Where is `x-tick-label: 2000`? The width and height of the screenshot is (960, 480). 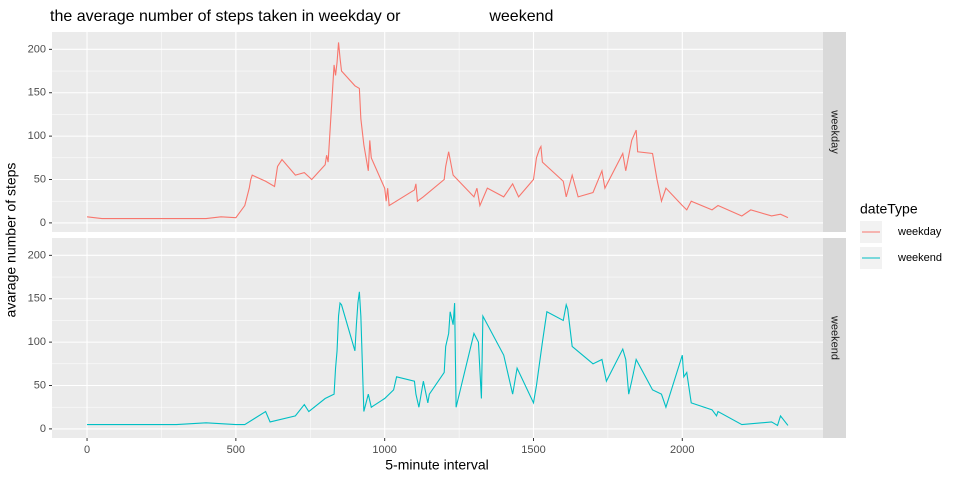
x-tick-label: 2000 is located at coordinates (682, 450).